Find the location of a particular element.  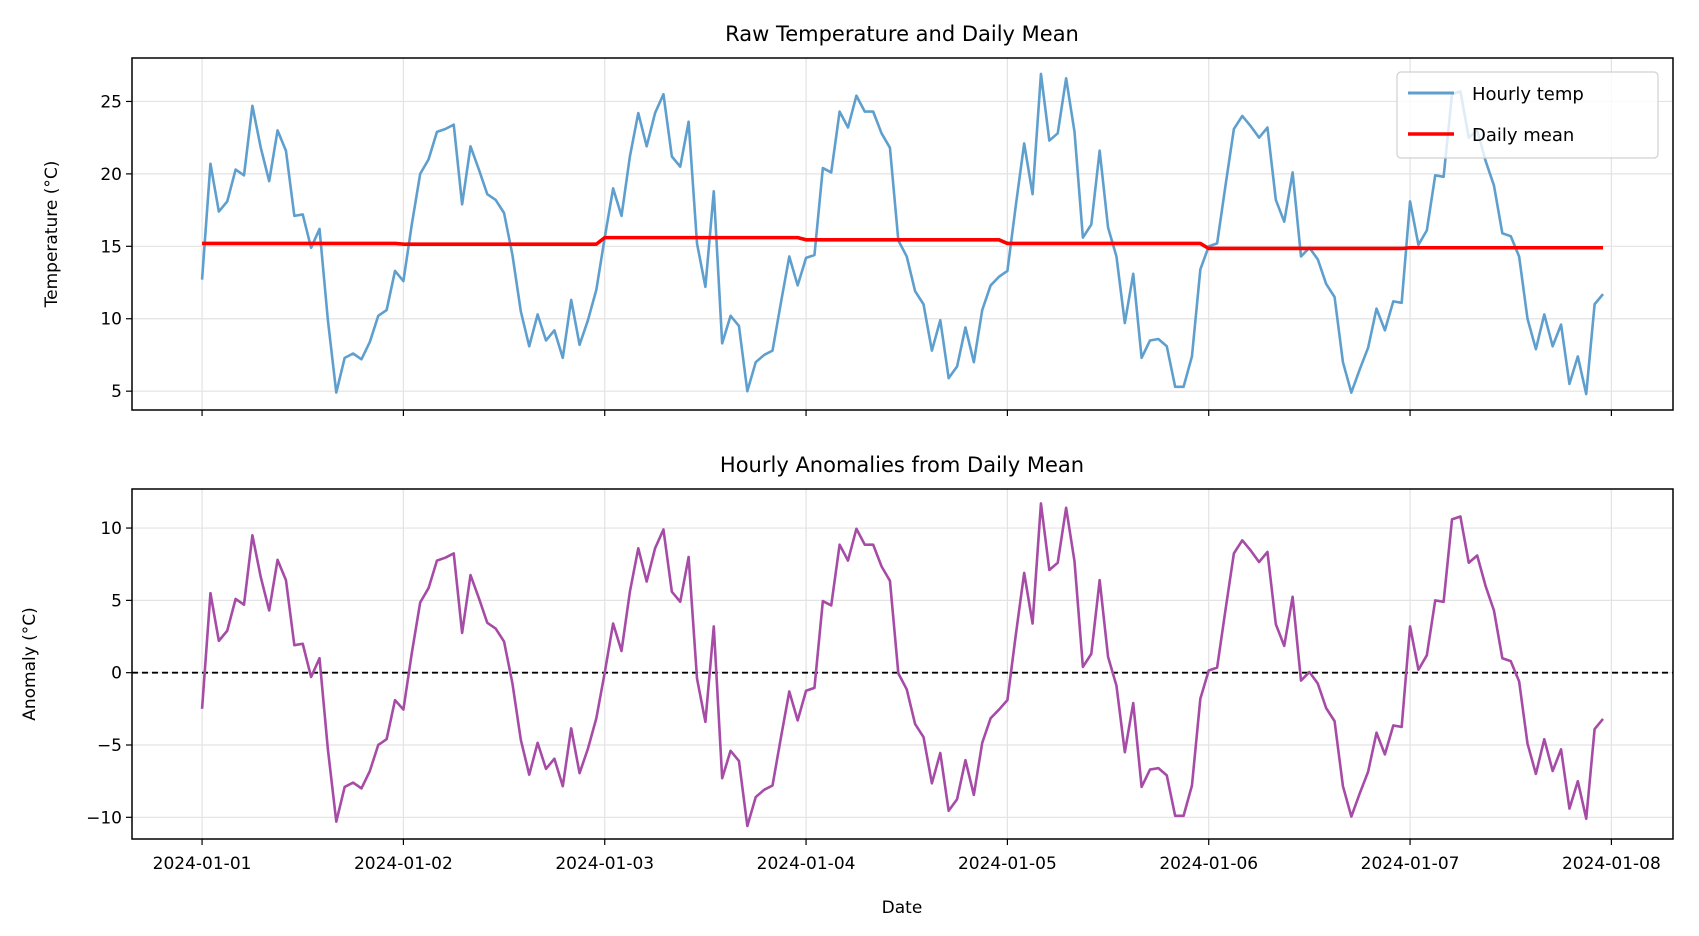

x-tick-label: 2024-01-01 is located at coordinates (202, 864).